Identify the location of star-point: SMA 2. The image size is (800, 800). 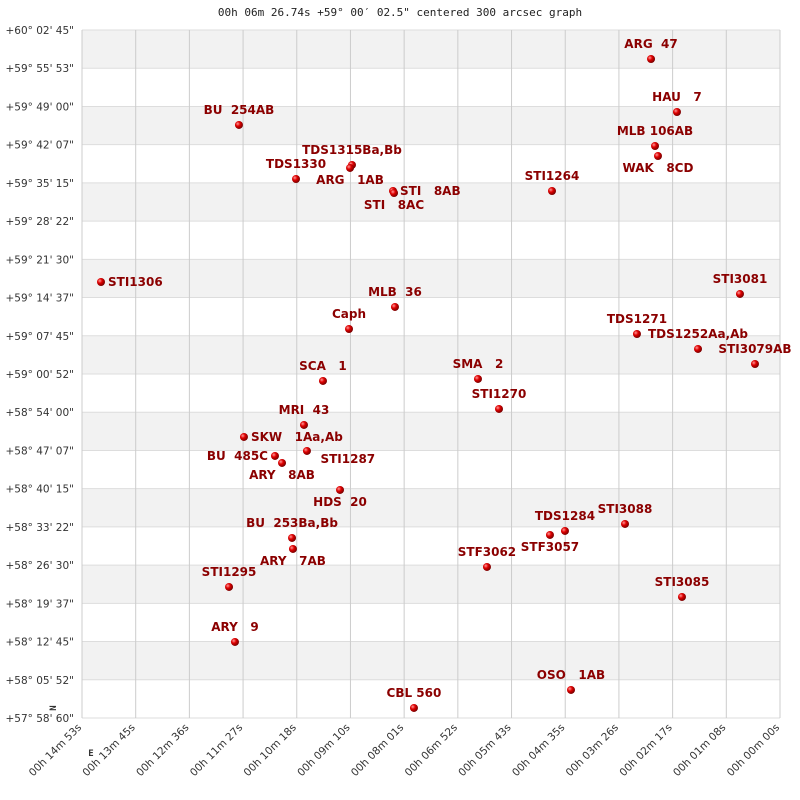
(478, 370).